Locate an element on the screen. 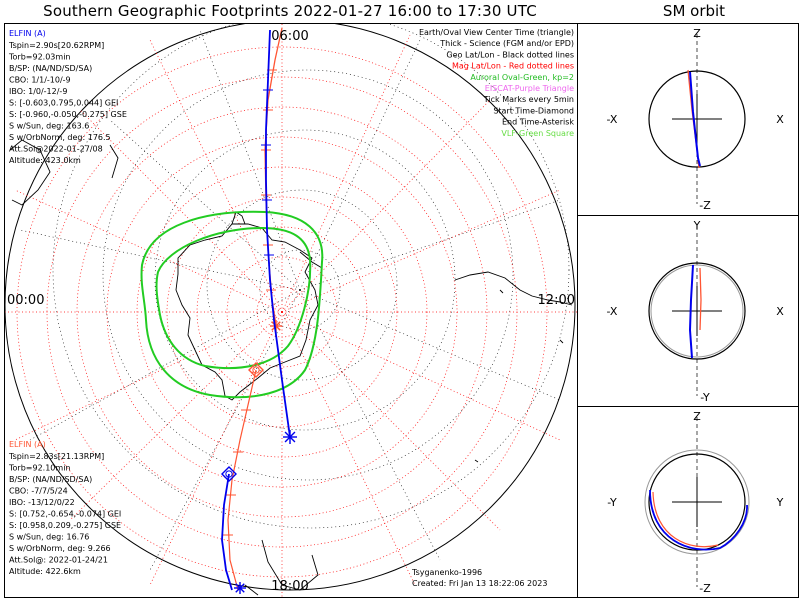 Image resolution: width=800 pixels, height=600 pixels. islands is located at coordinates (519, 376).